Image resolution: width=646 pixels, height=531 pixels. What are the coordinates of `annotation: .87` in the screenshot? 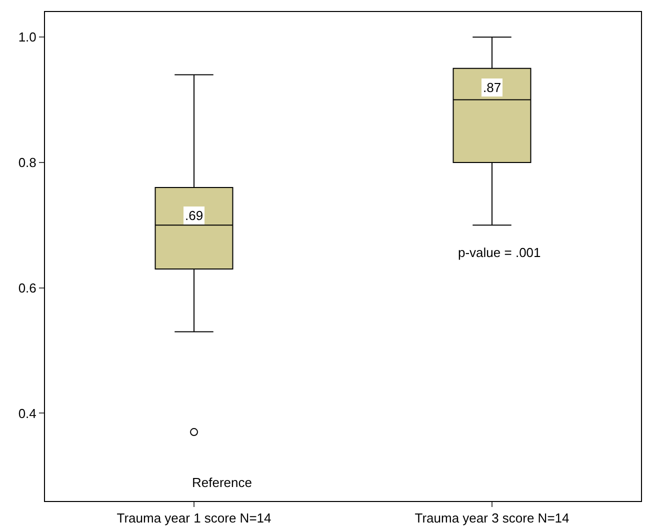 It's located at (492, 87).